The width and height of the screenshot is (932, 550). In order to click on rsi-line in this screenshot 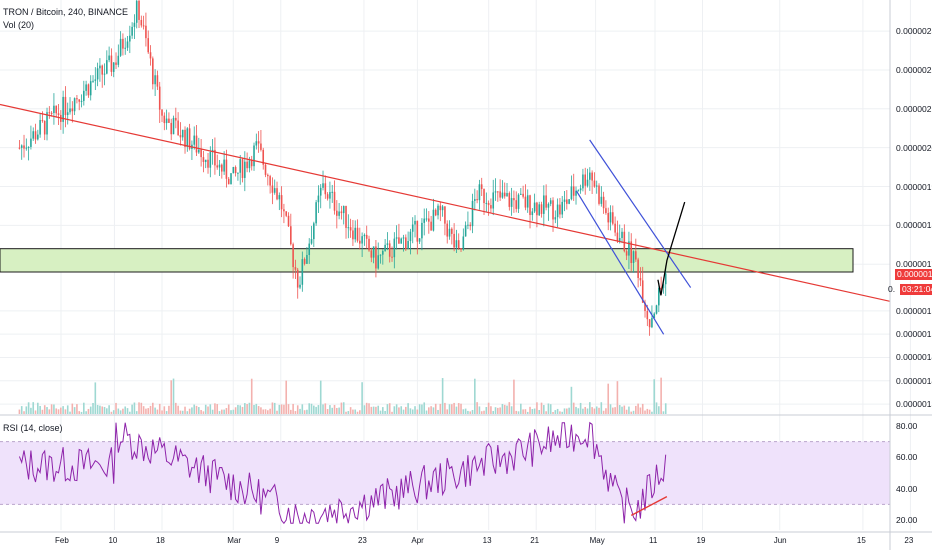, I will do `click(343, 473)`.